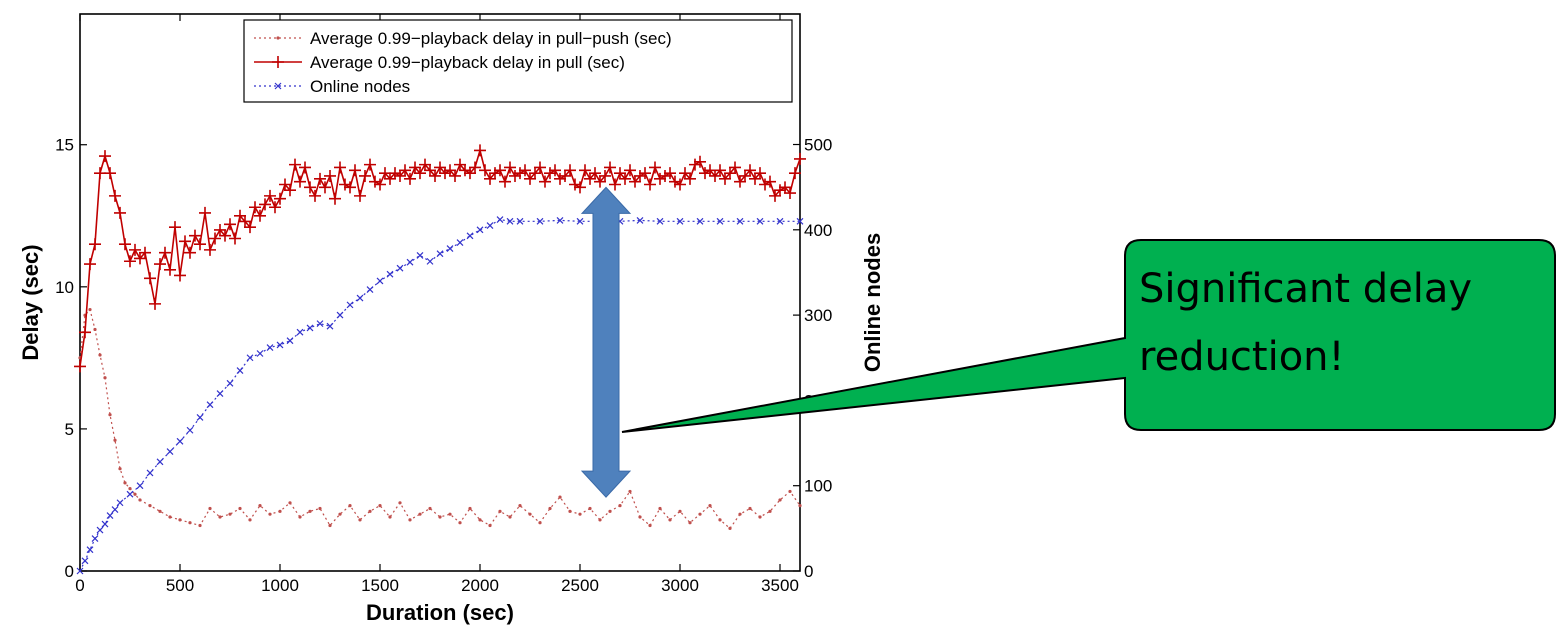  I want to click on x-tick-label: 0, so click(79, 585).